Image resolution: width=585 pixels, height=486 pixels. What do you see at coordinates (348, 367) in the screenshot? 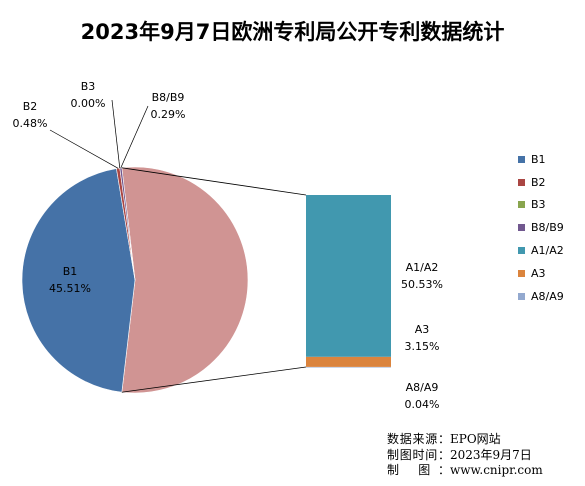
I see `bar-segment-a8-a9` at bounding box center [348, 367].